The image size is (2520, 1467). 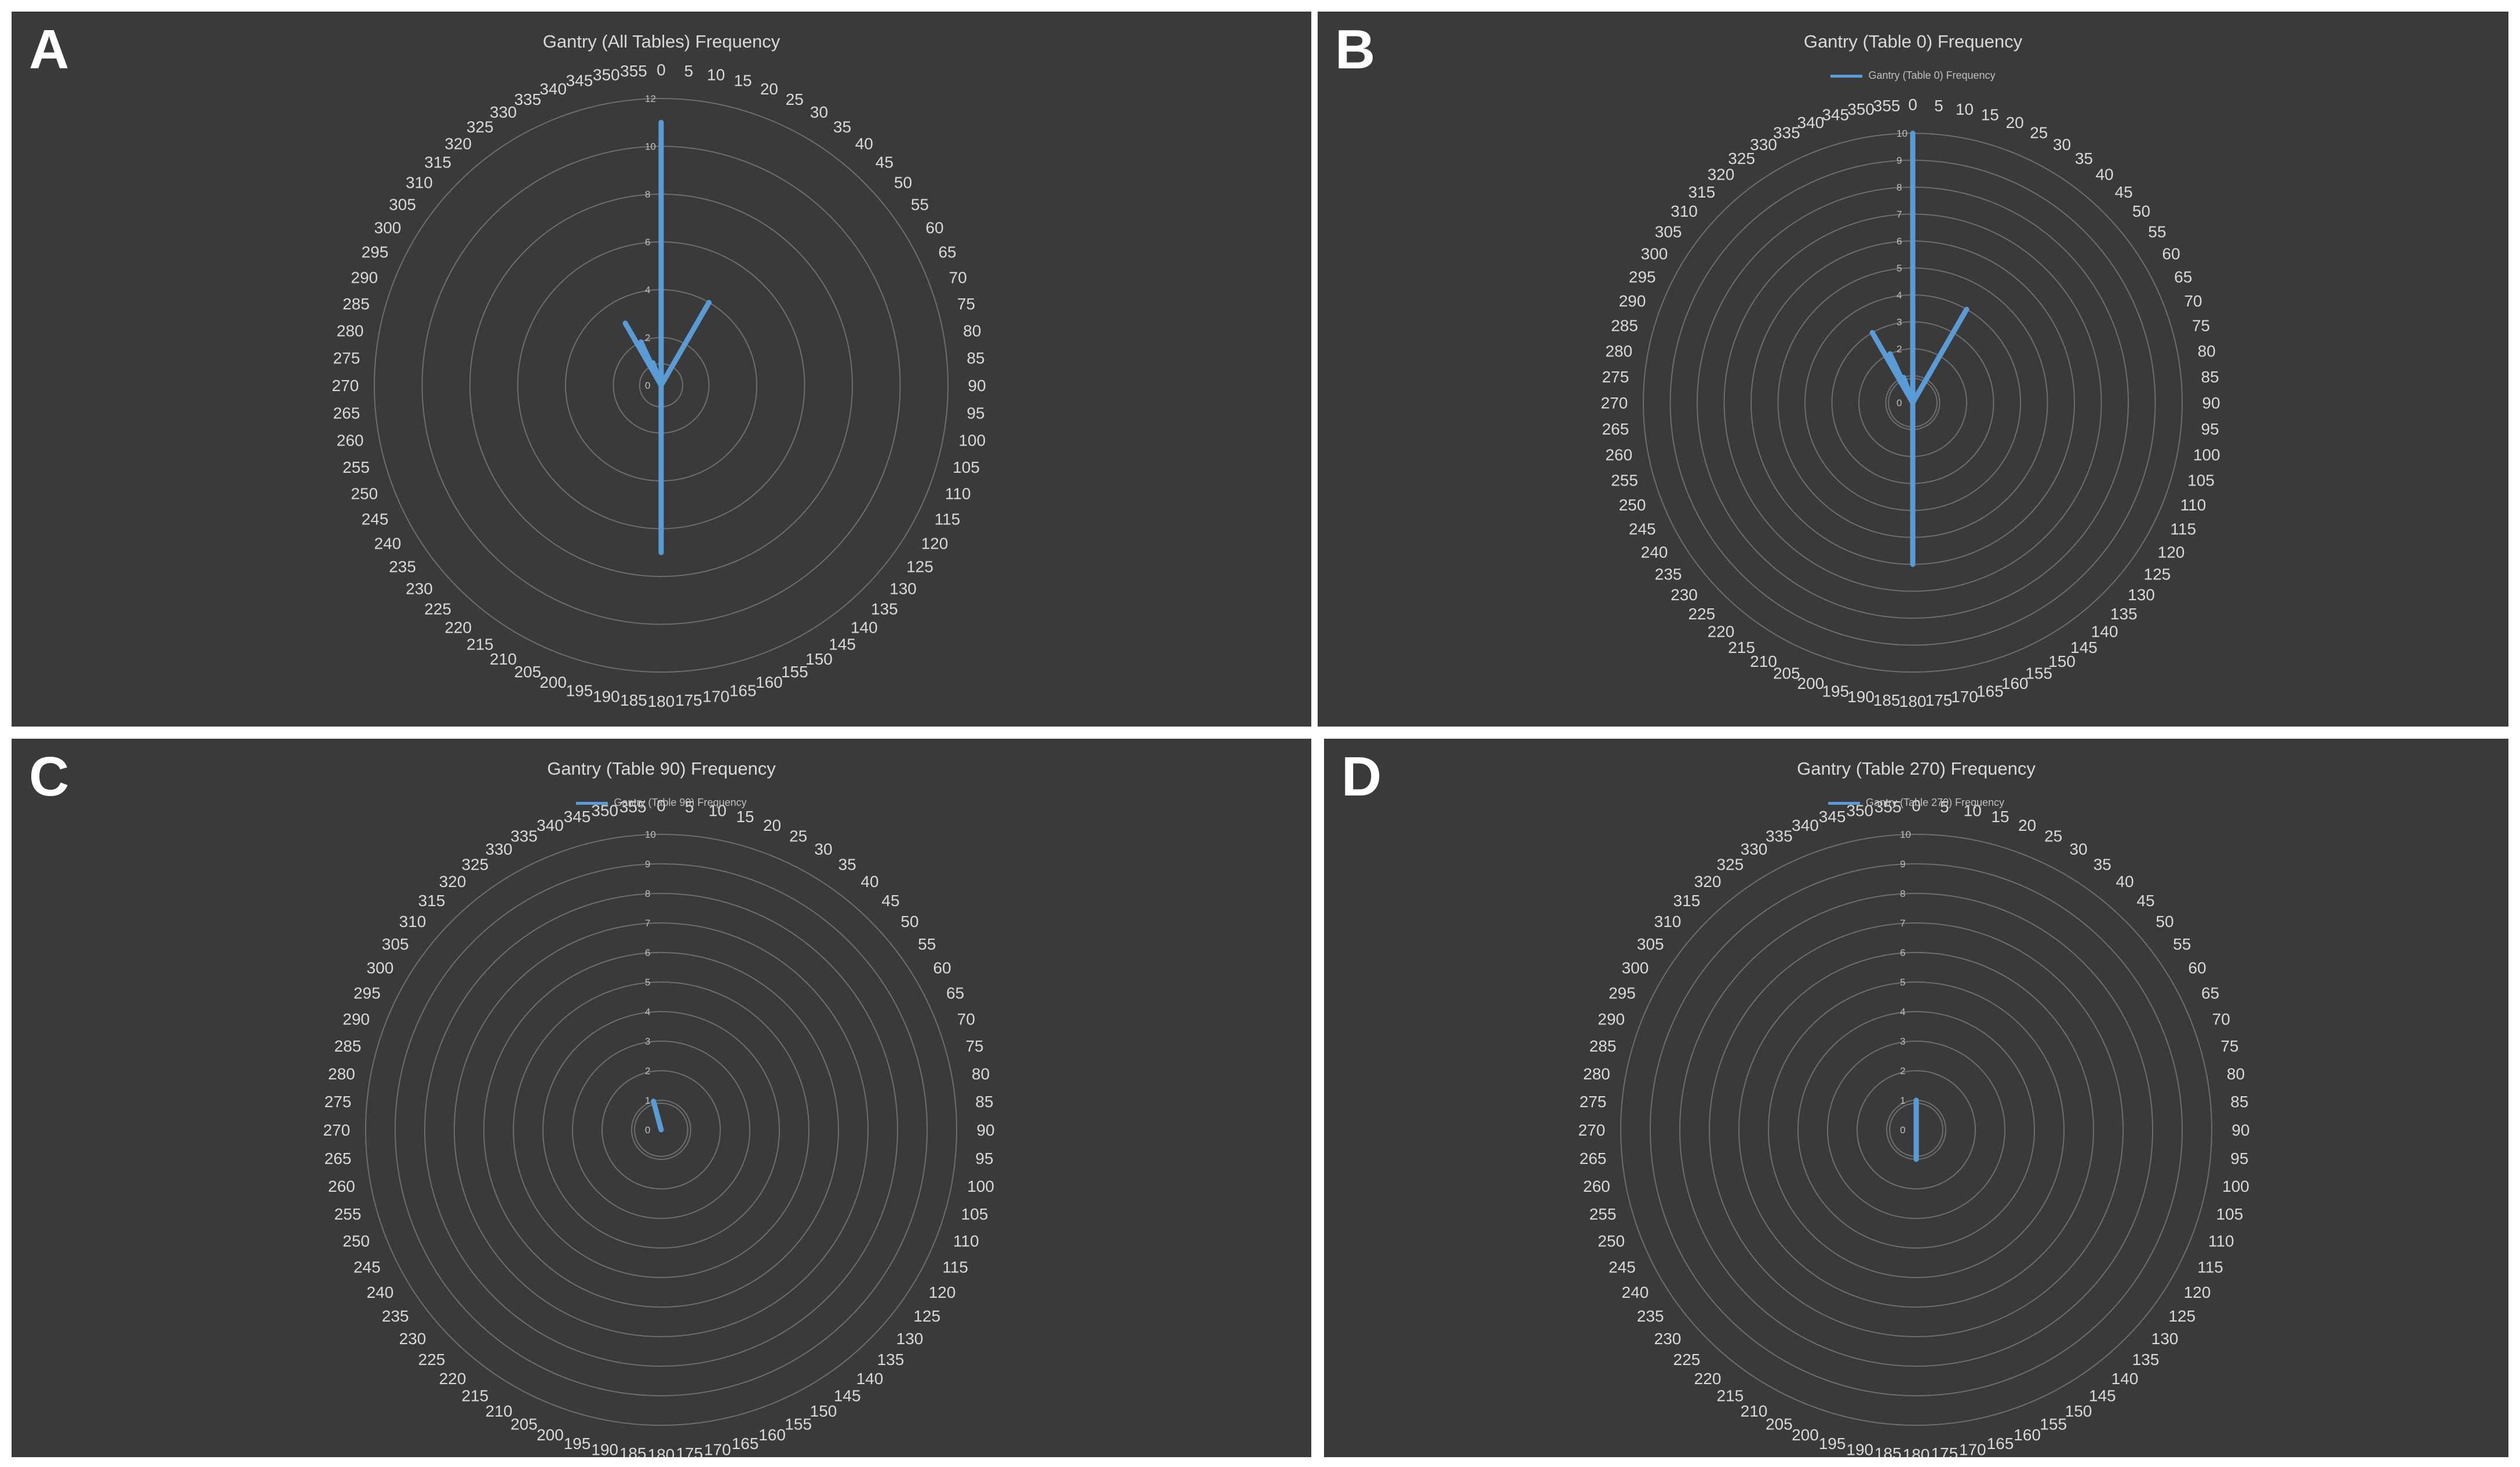 I want to click on angle-label: 355, so click(x=633, y=71).